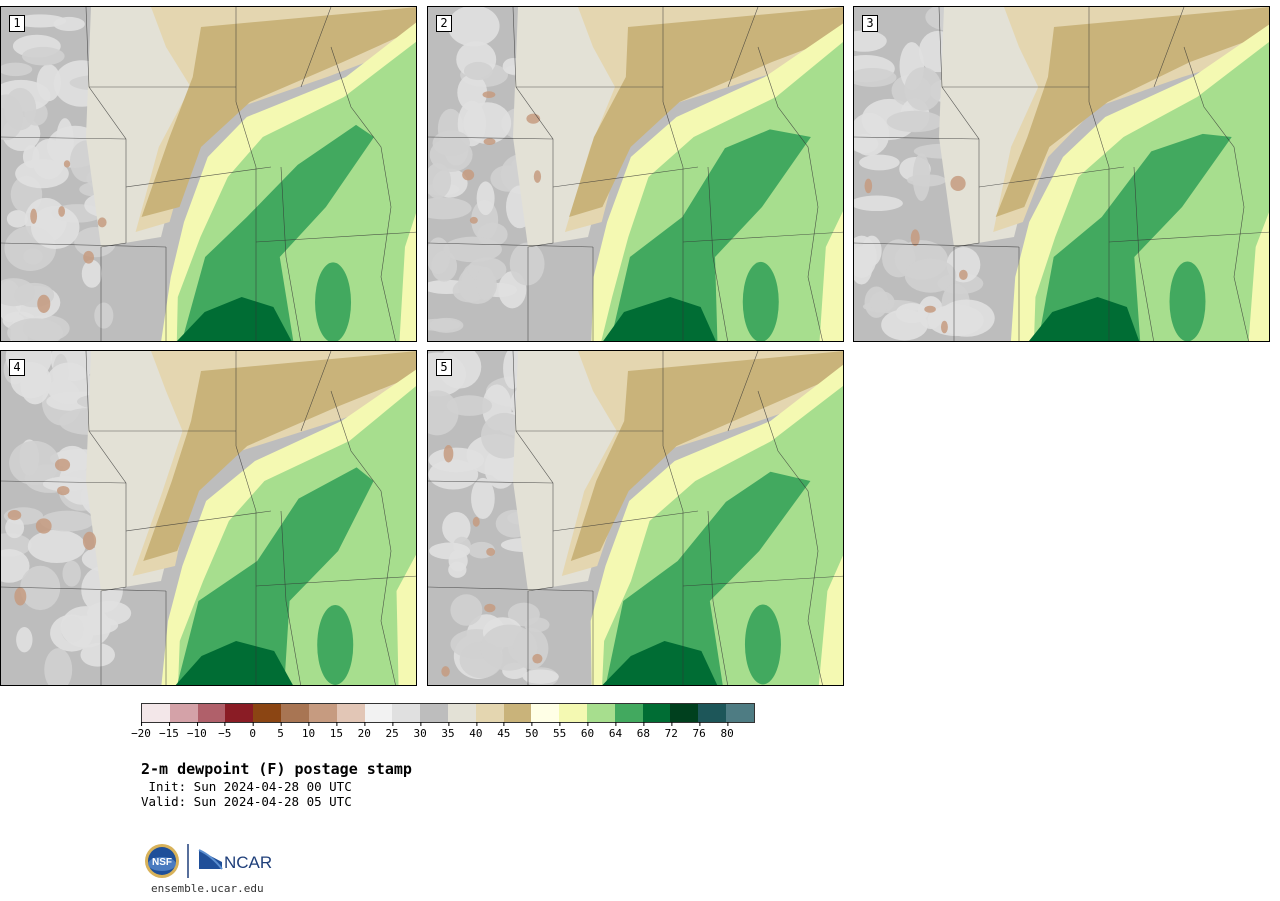  I want to click on colorbar-tick-label: 55, so click(559, 731).